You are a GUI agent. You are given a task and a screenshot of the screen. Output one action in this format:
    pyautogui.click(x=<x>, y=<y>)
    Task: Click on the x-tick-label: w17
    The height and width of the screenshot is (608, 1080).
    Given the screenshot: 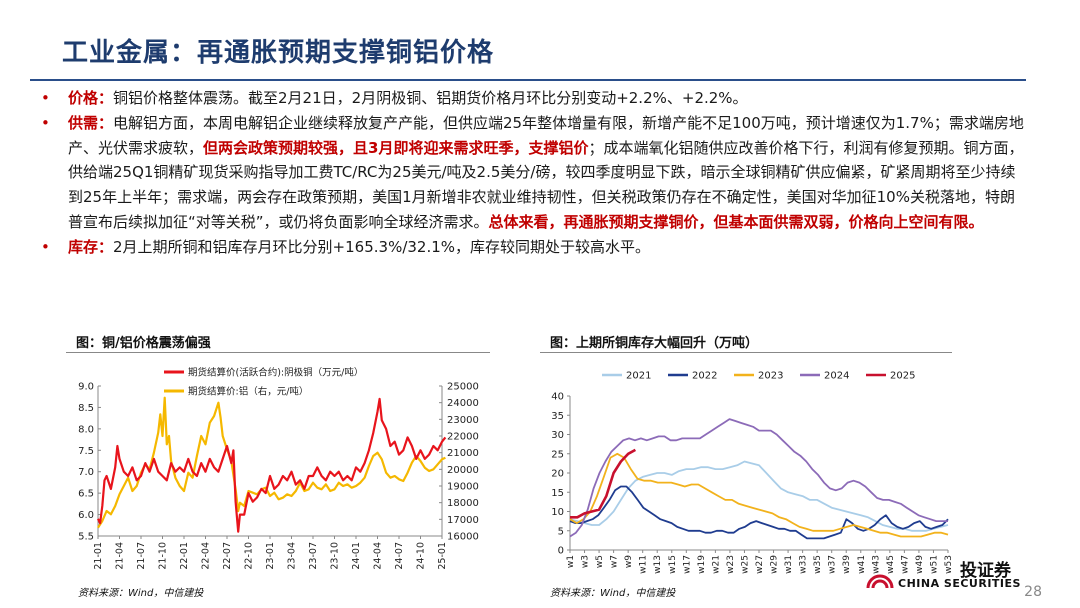 What is the action you would take?
    pyautogui.click(x=687, y=564)
    